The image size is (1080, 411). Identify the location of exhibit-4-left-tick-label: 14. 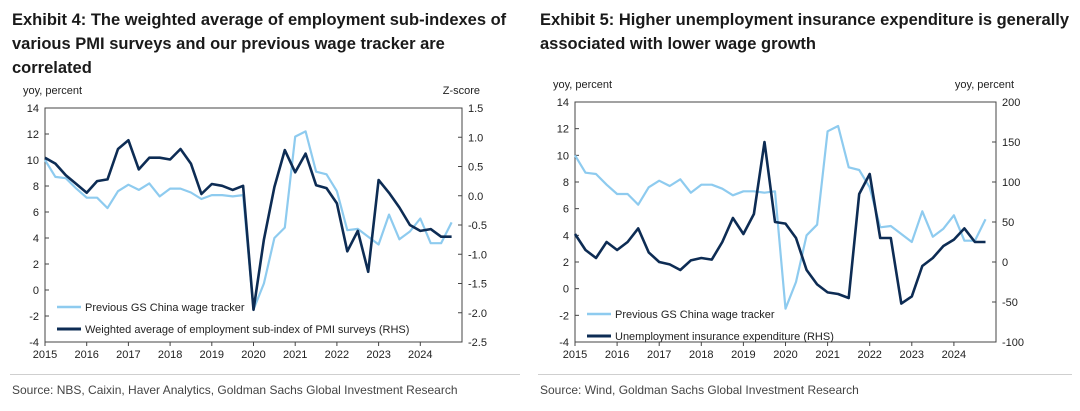
(33, 109).